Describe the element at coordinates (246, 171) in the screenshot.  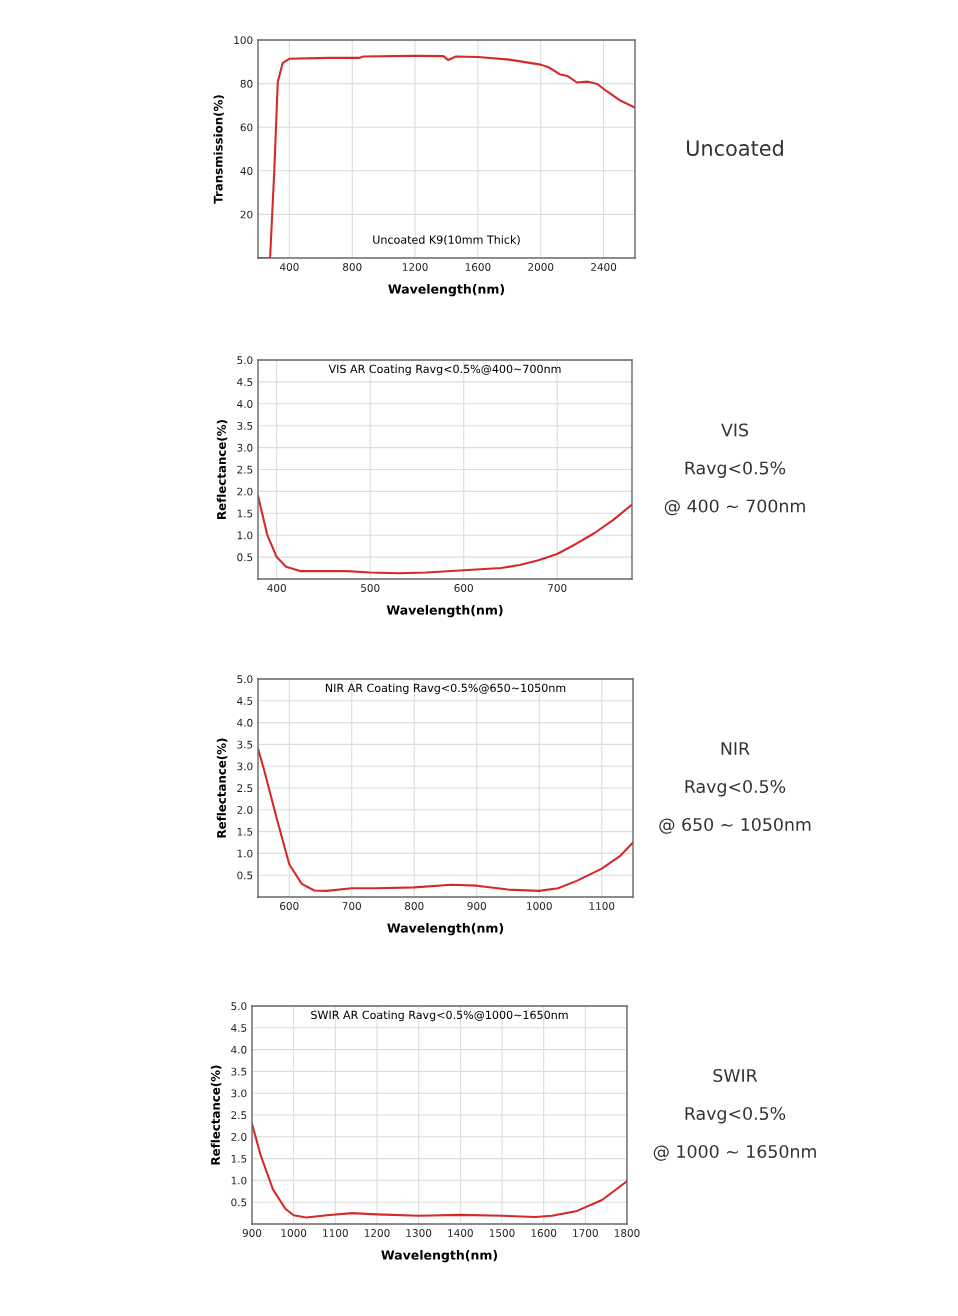
I see `y-tick-label: 40` at that location.